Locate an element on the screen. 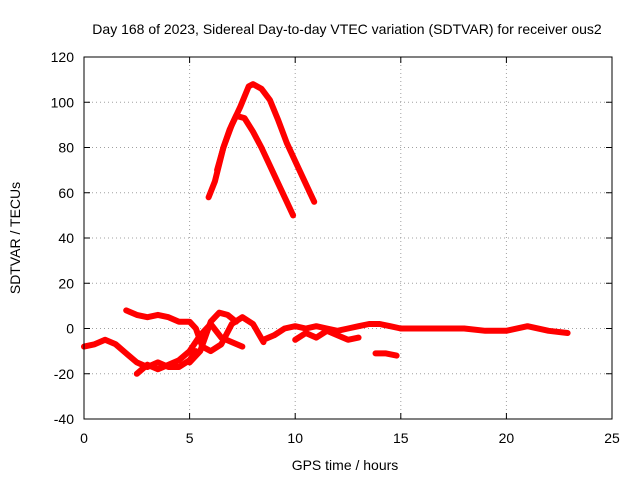  y-tick-label: -20 is located at coordinates (64, 374).